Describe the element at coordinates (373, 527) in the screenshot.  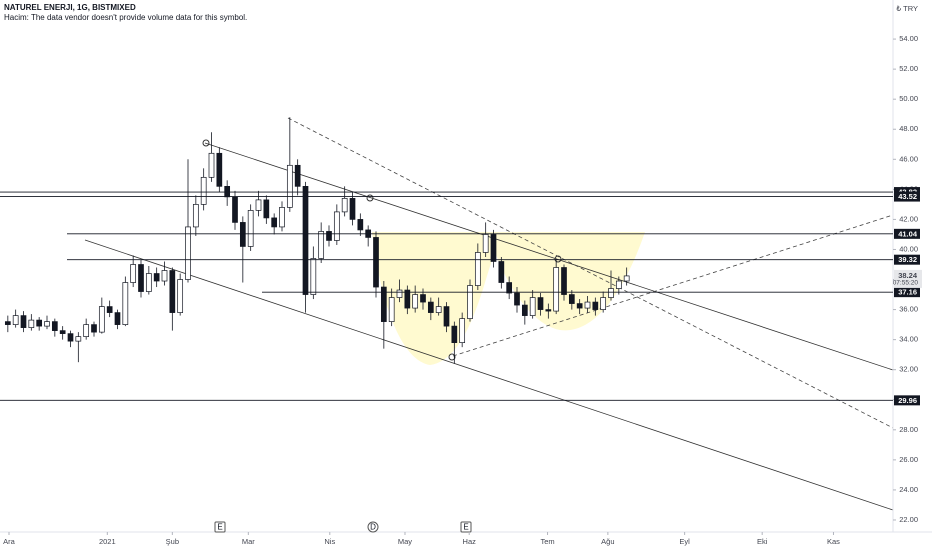
I see `event-label: D` at that location.